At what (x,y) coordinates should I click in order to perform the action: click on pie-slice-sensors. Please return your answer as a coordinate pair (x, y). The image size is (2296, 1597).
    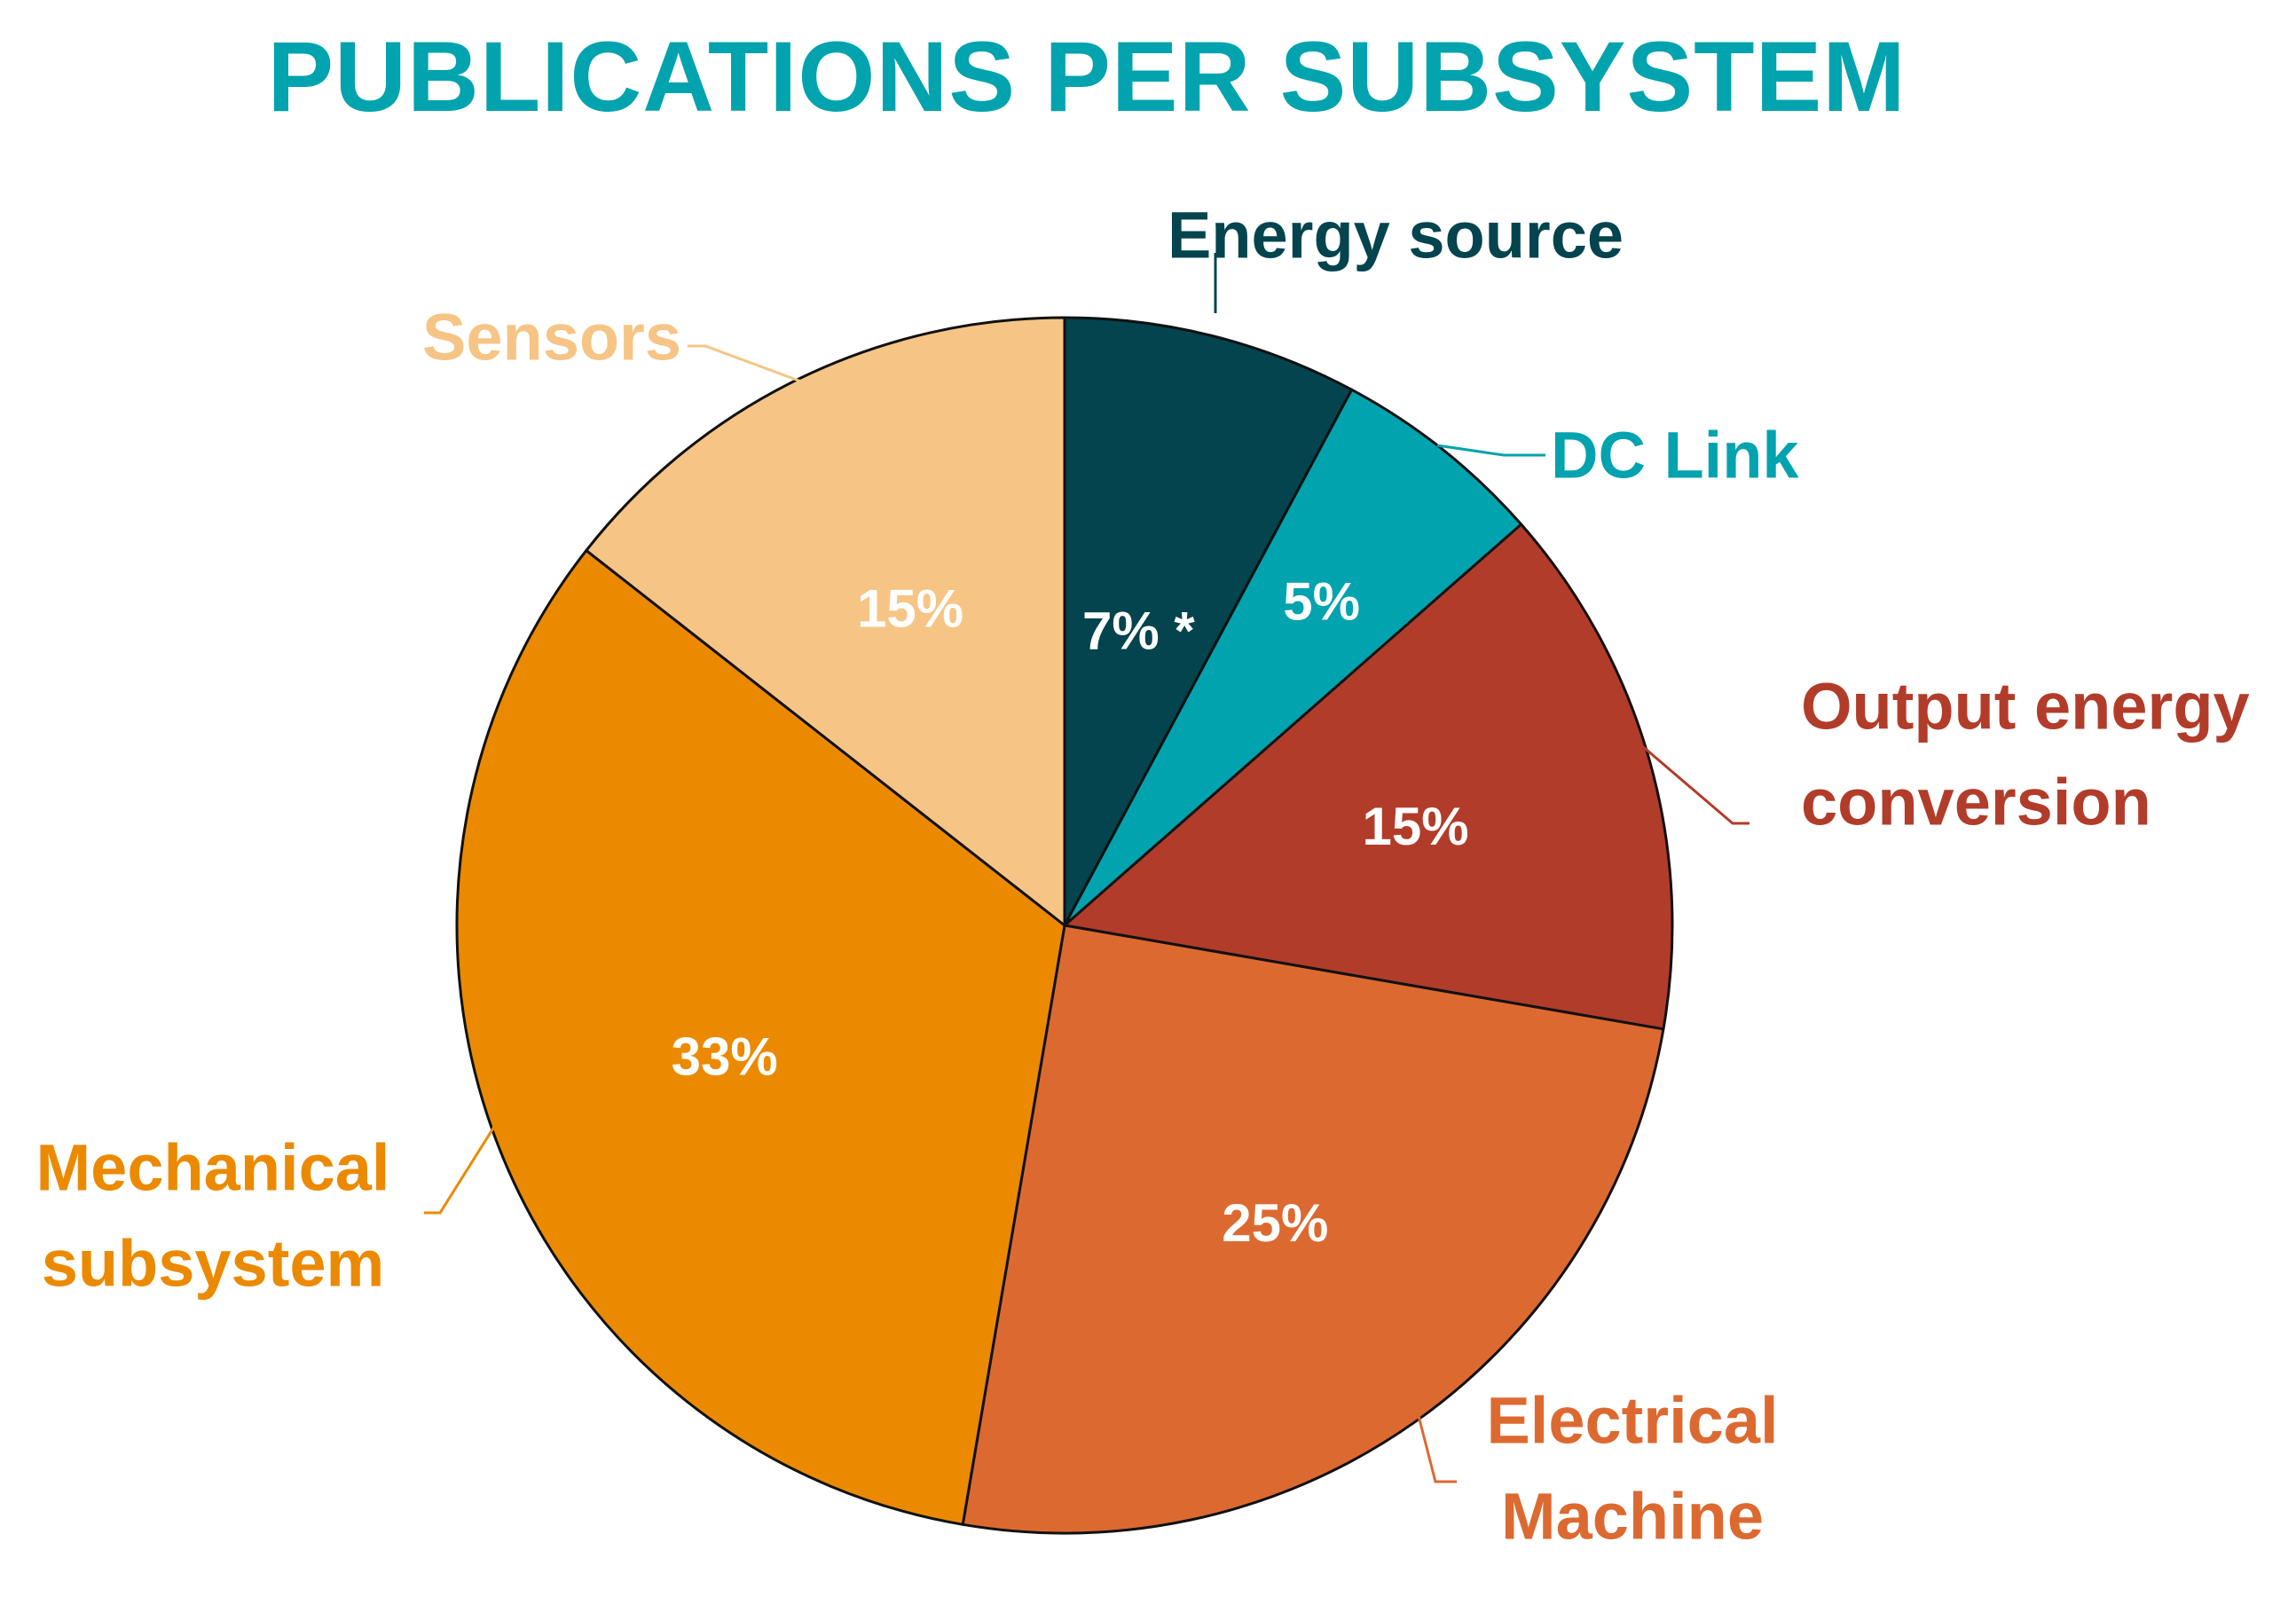
    Looking at the image, I should click on (825, 622).